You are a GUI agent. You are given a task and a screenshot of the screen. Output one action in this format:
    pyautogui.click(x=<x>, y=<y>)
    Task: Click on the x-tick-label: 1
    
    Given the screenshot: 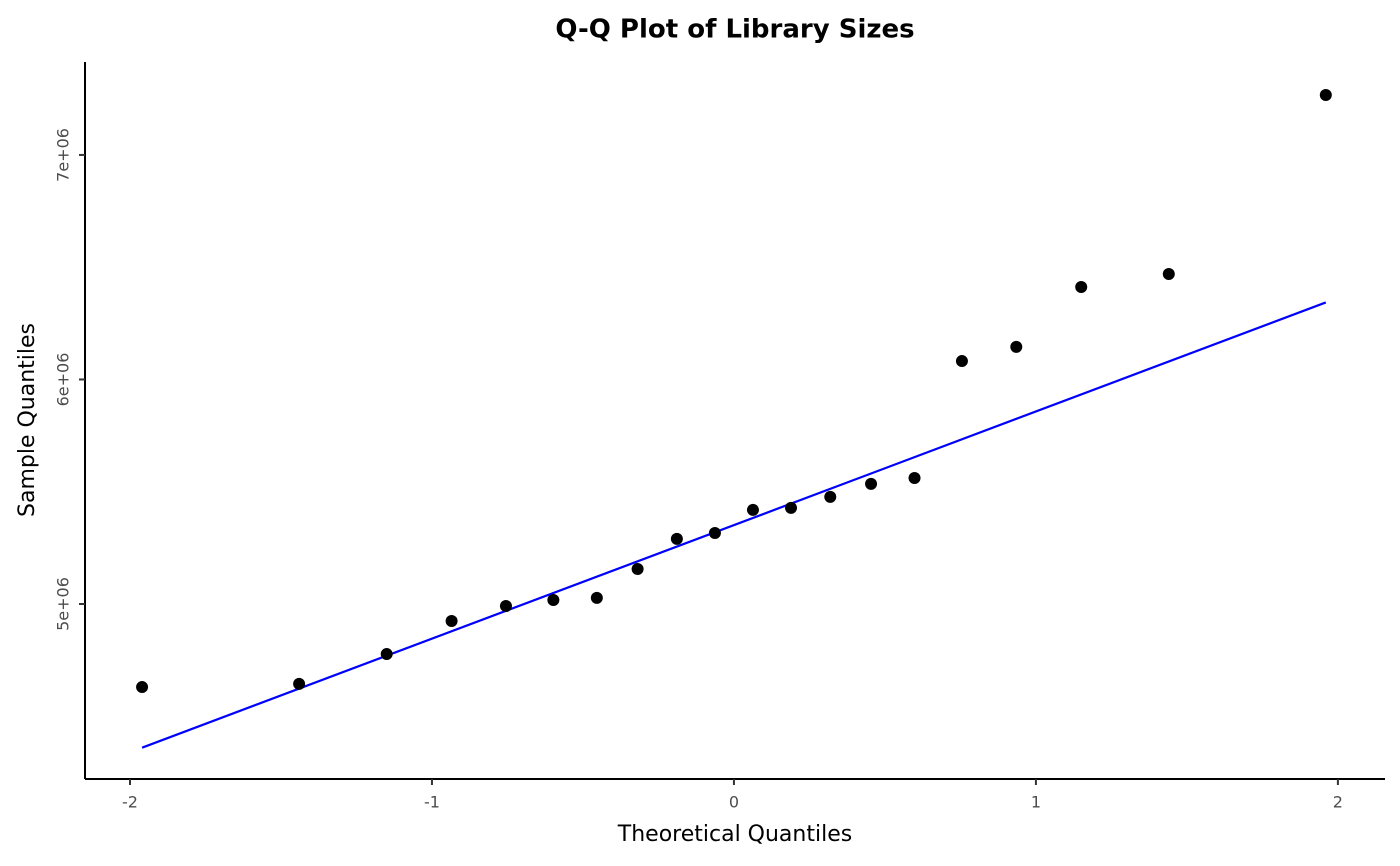 What is the action you would take?
    pyautogui.click(x=1036, y=802)
    